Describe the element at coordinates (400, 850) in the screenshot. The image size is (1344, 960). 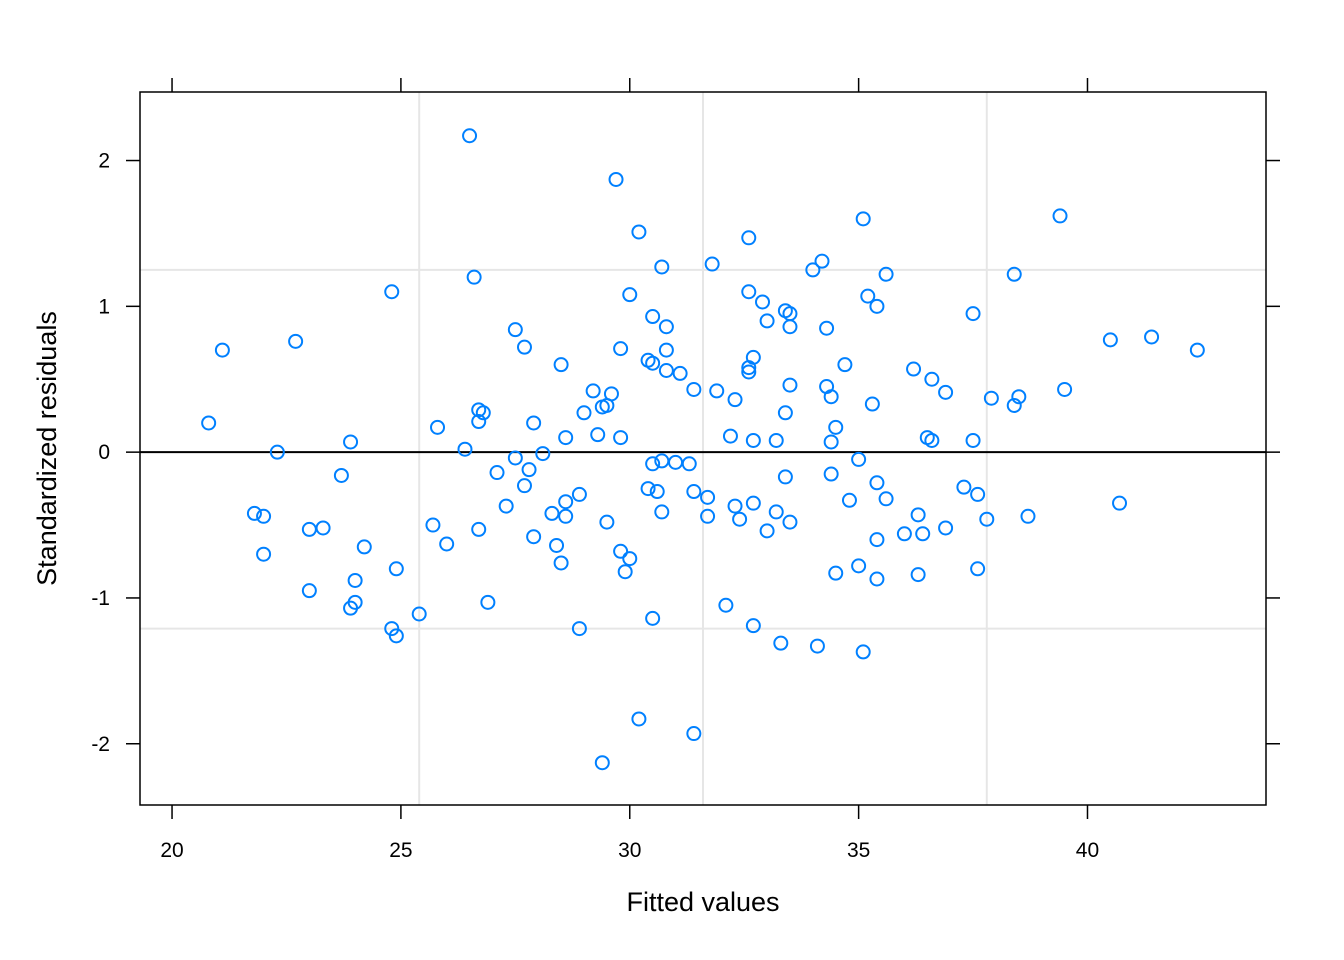
I see `x-tick-label: 25` at that location.